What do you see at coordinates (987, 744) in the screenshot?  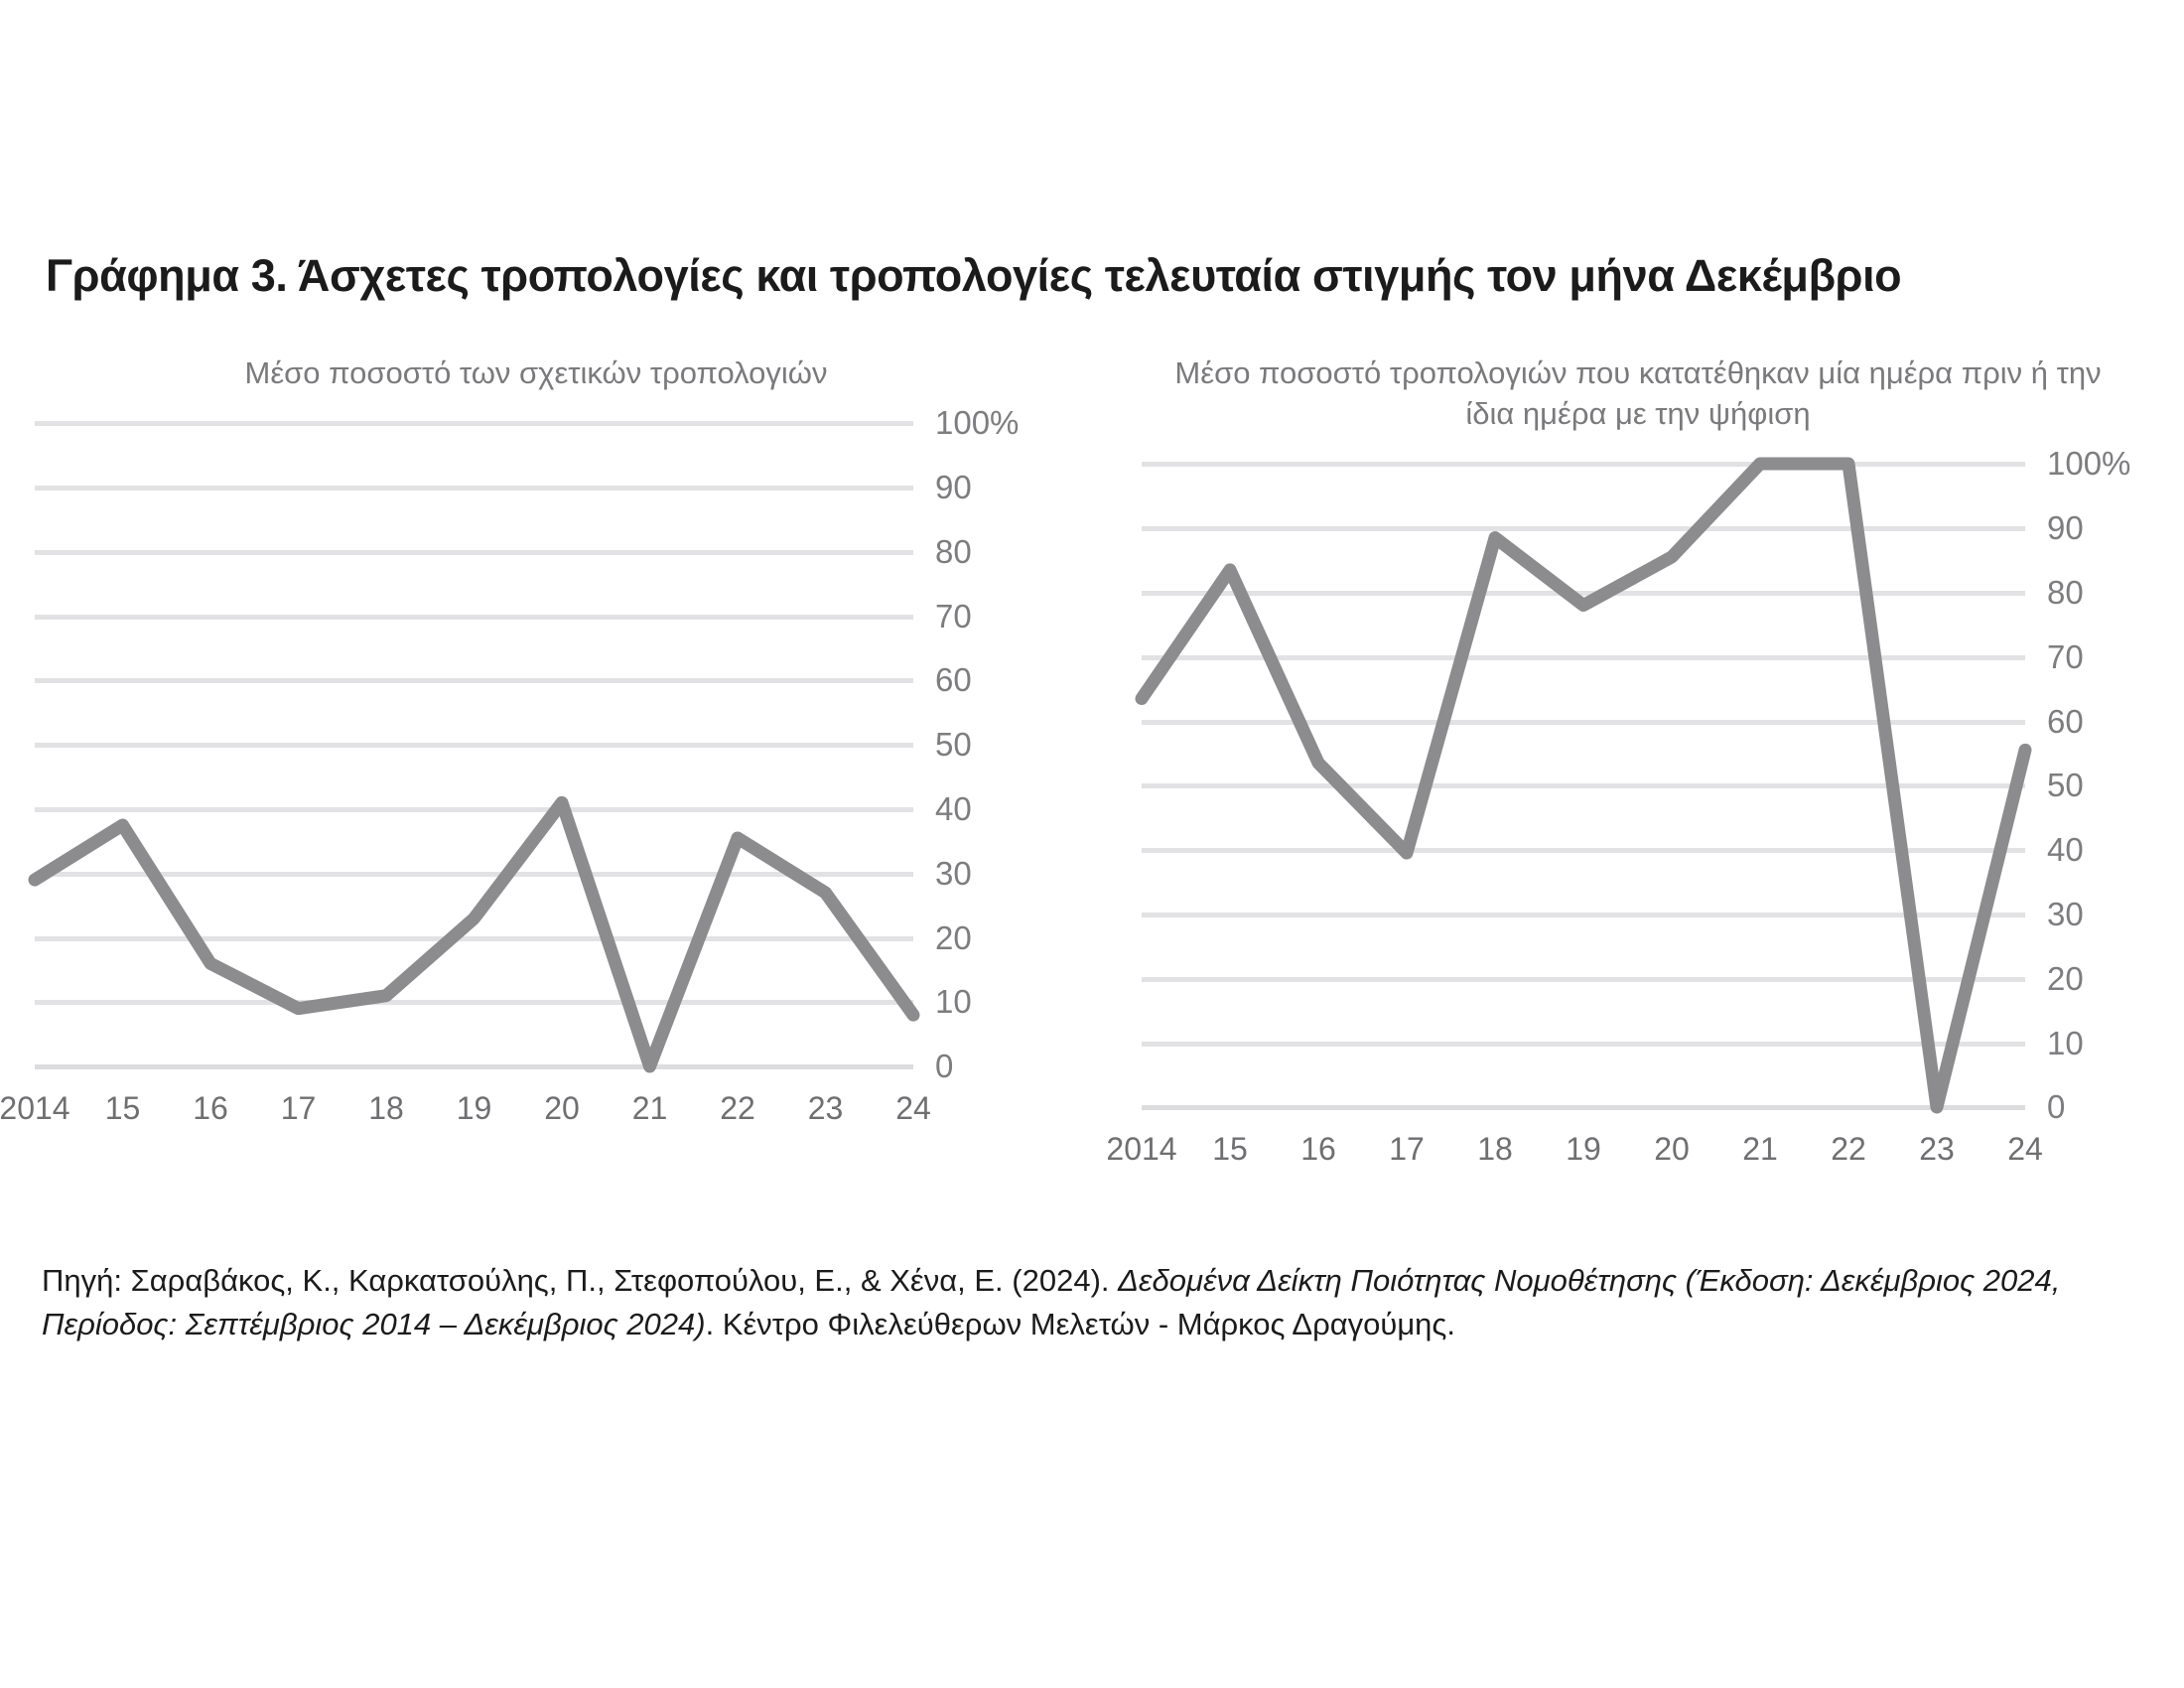 I see `y-axis-labels-left: 0 10 20 30 40 50 60 70 80 90 100%` at bounding box center [987, 744].